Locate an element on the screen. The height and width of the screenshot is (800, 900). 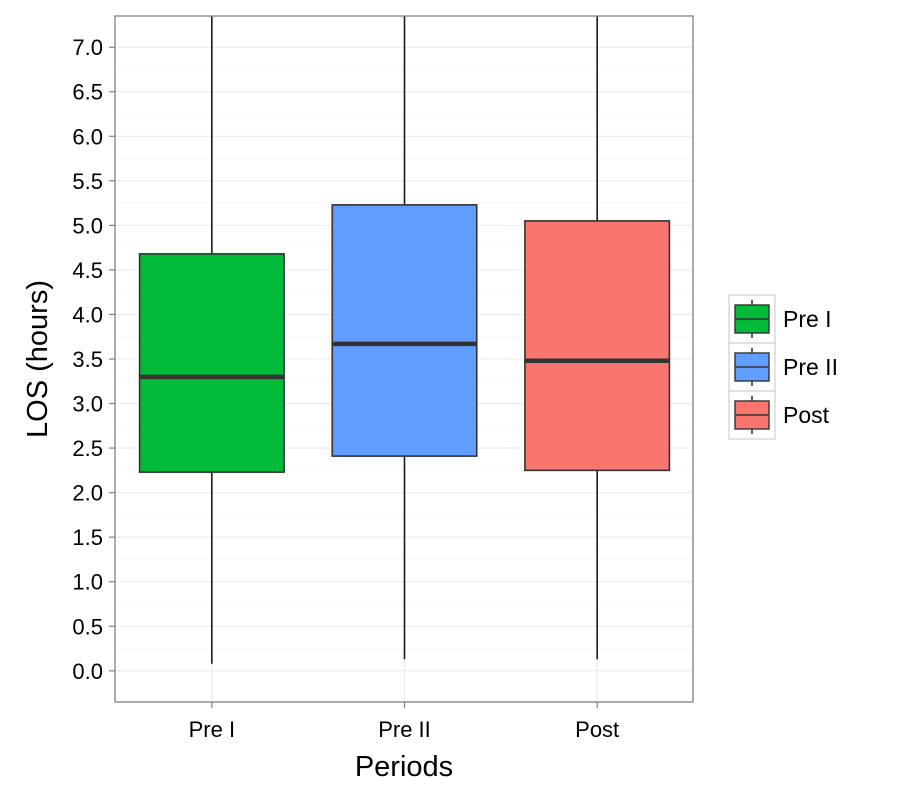
x-axis: Pre I Pre II Post is located at coordinates (404, 722).